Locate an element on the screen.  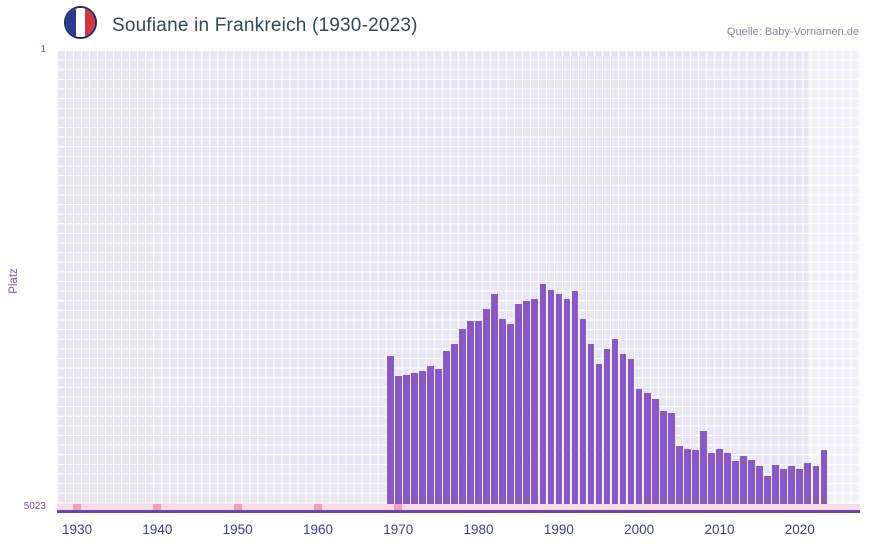
unranked-decade-mark-1930 is located at coordinates (77, 507).